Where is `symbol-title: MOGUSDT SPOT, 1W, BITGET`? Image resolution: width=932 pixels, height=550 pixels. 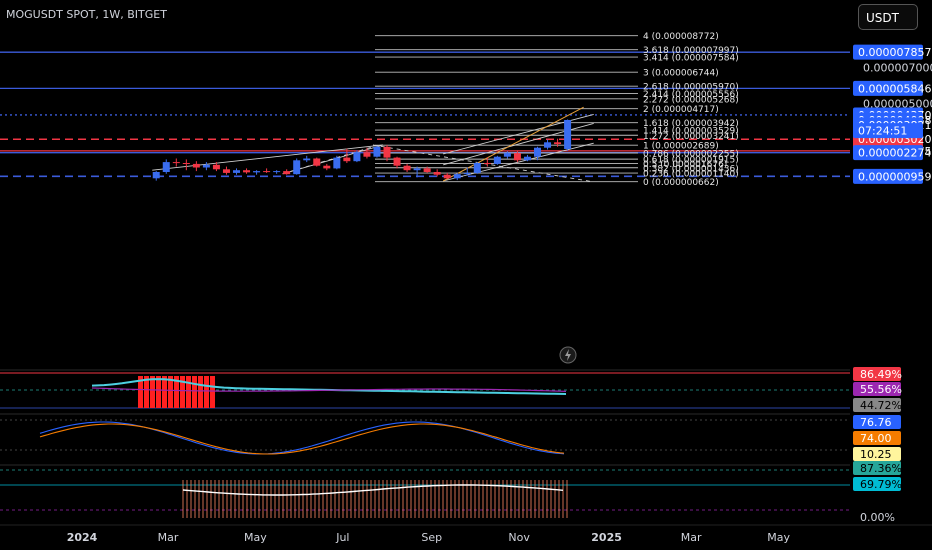
symbol-title: MOGUSDT SPOT, 1W, BITGET is located at coordinates (86, 14).